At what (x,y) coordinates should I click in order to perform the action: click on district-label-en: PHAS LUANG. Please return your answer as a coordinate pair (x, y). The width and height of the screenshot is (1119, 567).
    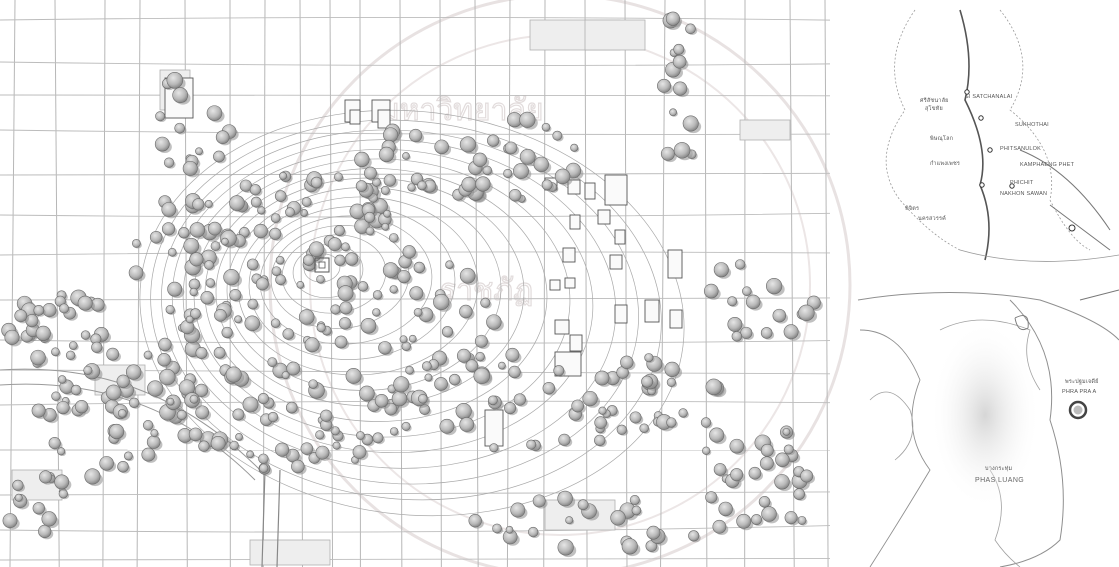
    Looking at the image, I should click on (999, 480).